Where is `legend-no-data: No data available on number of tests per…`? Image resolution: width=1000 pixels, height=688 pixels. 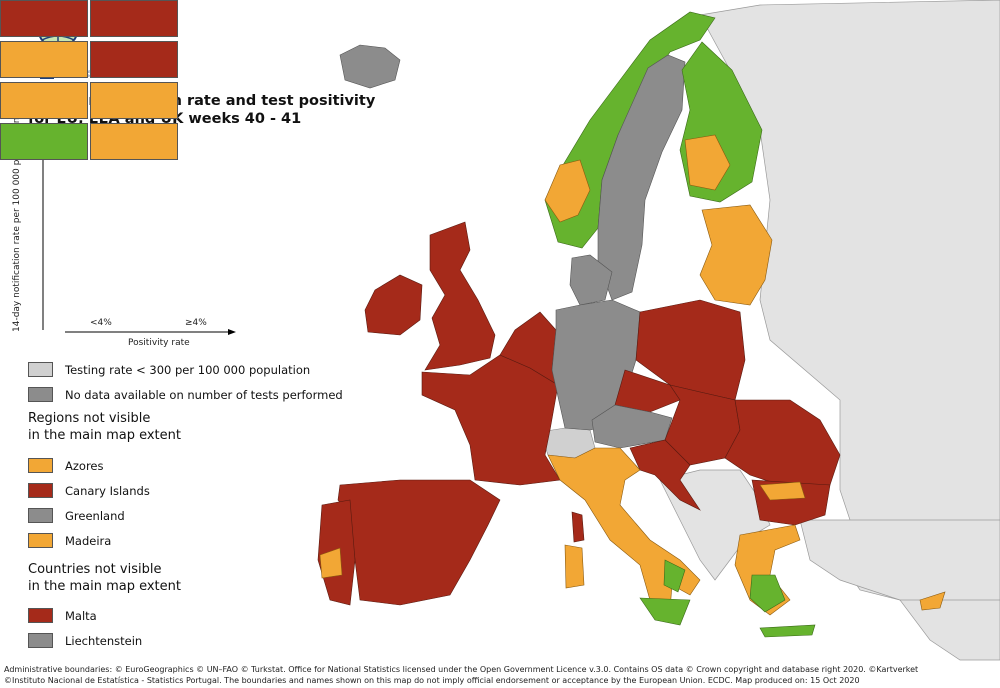
legend-no-data: No data available on number of tests per… is located at coordinates (185, 394).